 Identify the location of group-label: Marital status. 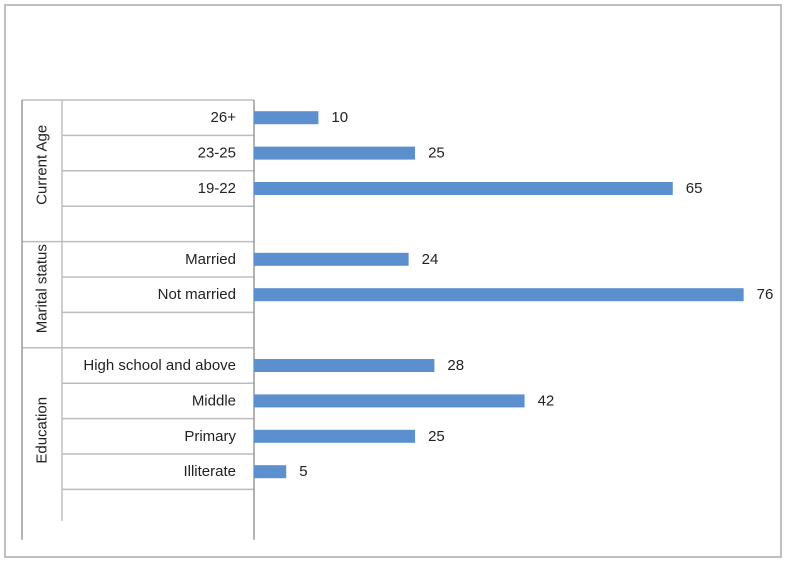
(42, 288).